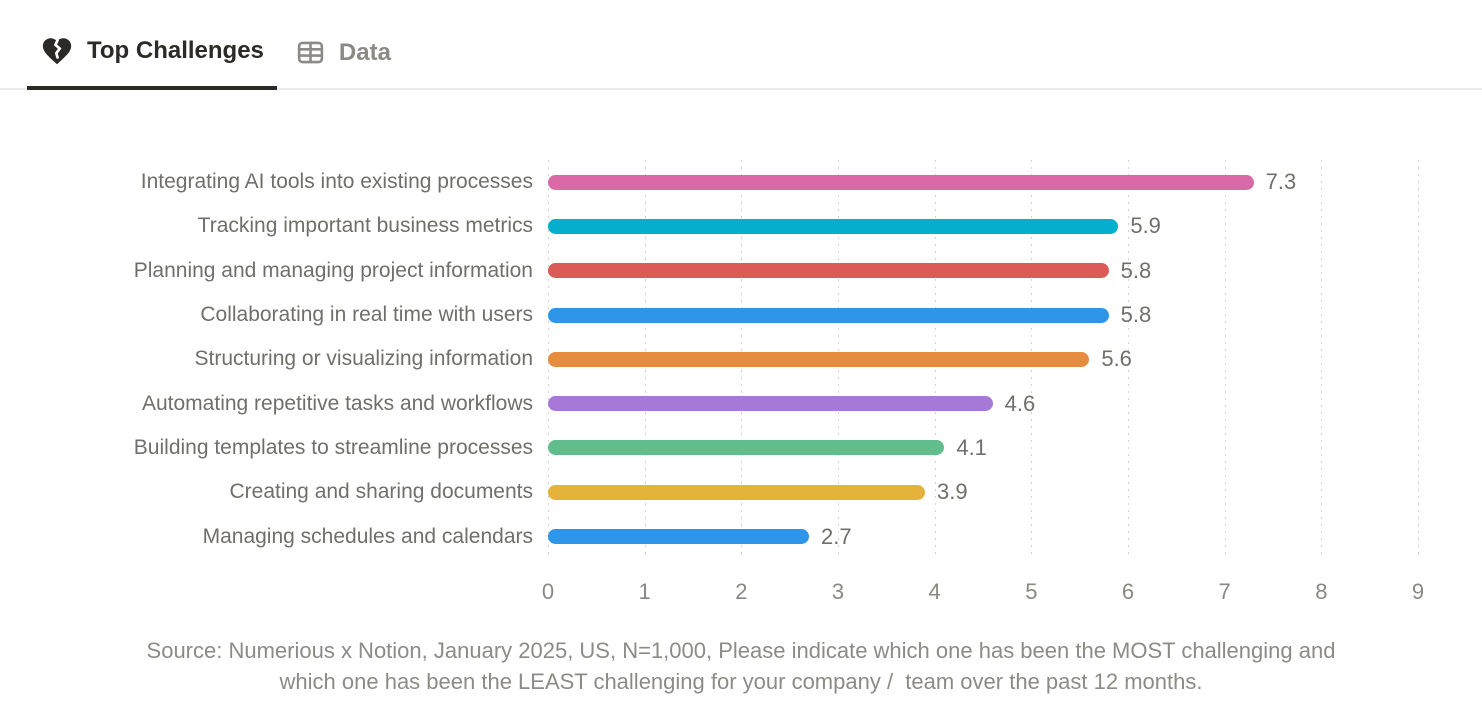 This screenshot has height=722, width=1482. What do you see at coordinates (952, 492) in the screenshot?
I see `bar-value-label: 3.9` at bounding box center [952, 492].